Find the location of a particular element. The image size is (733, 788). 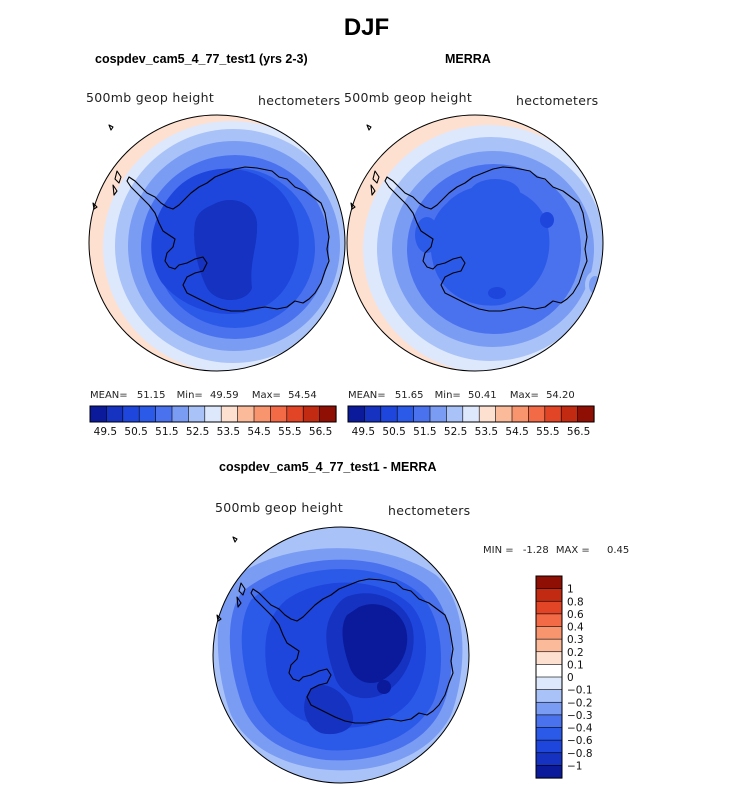

panel-1-units-label: hectometers is located at coordinates (299, 100).